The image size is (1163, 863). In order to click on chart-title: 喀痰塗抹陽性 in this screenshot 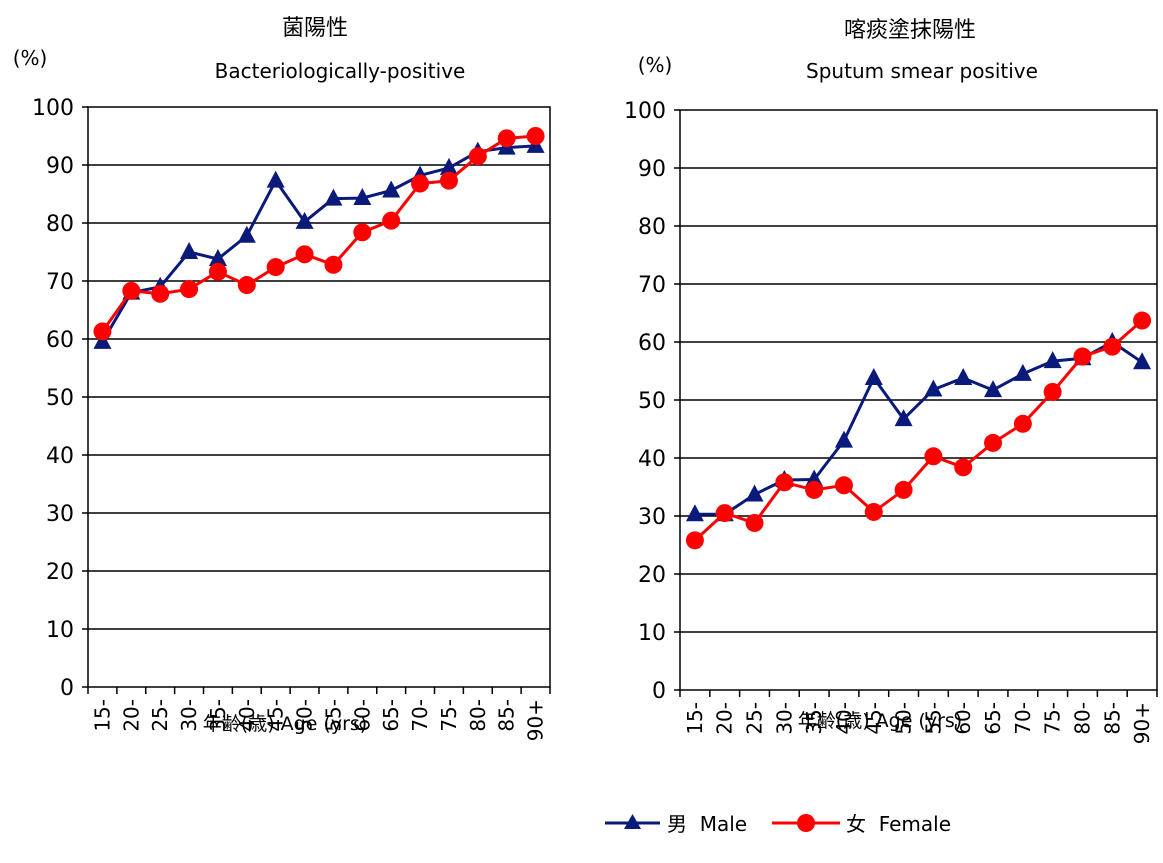, I will do `click(910, 30)`.